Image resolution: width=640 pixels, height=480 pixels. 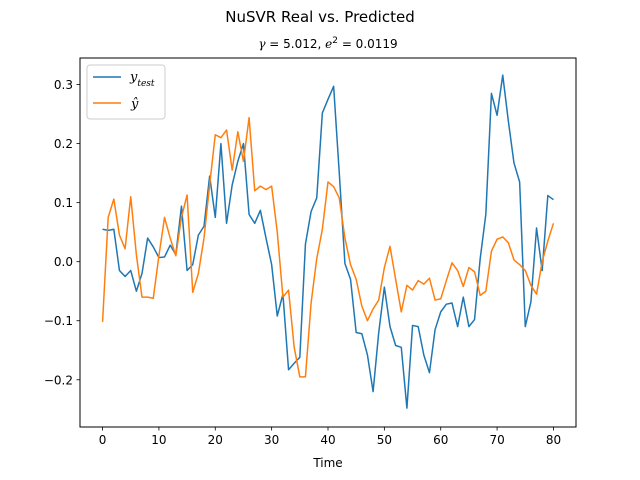 What do you see at coordinates (134, 104) in the screenshot?
I see `legend-label-y-hat: ŷ` at bounding box center [134, 104].